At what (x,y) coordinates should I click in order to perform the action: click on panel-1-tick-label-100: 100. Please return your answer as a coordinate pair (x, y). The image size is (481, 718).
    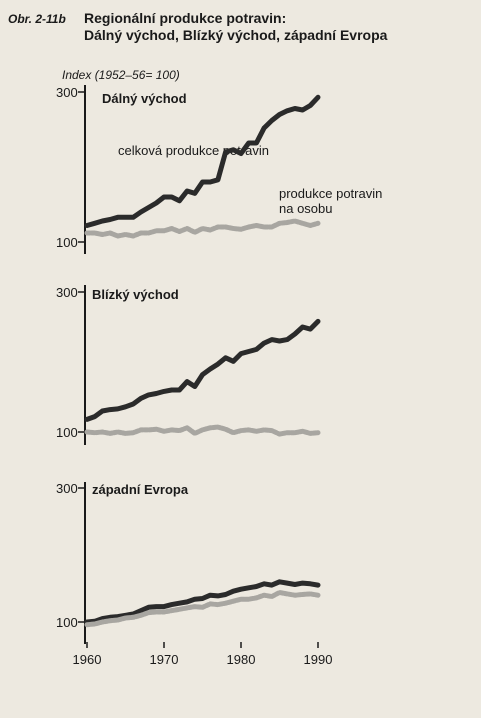
    Looking at the image, I should click on (67, 242).